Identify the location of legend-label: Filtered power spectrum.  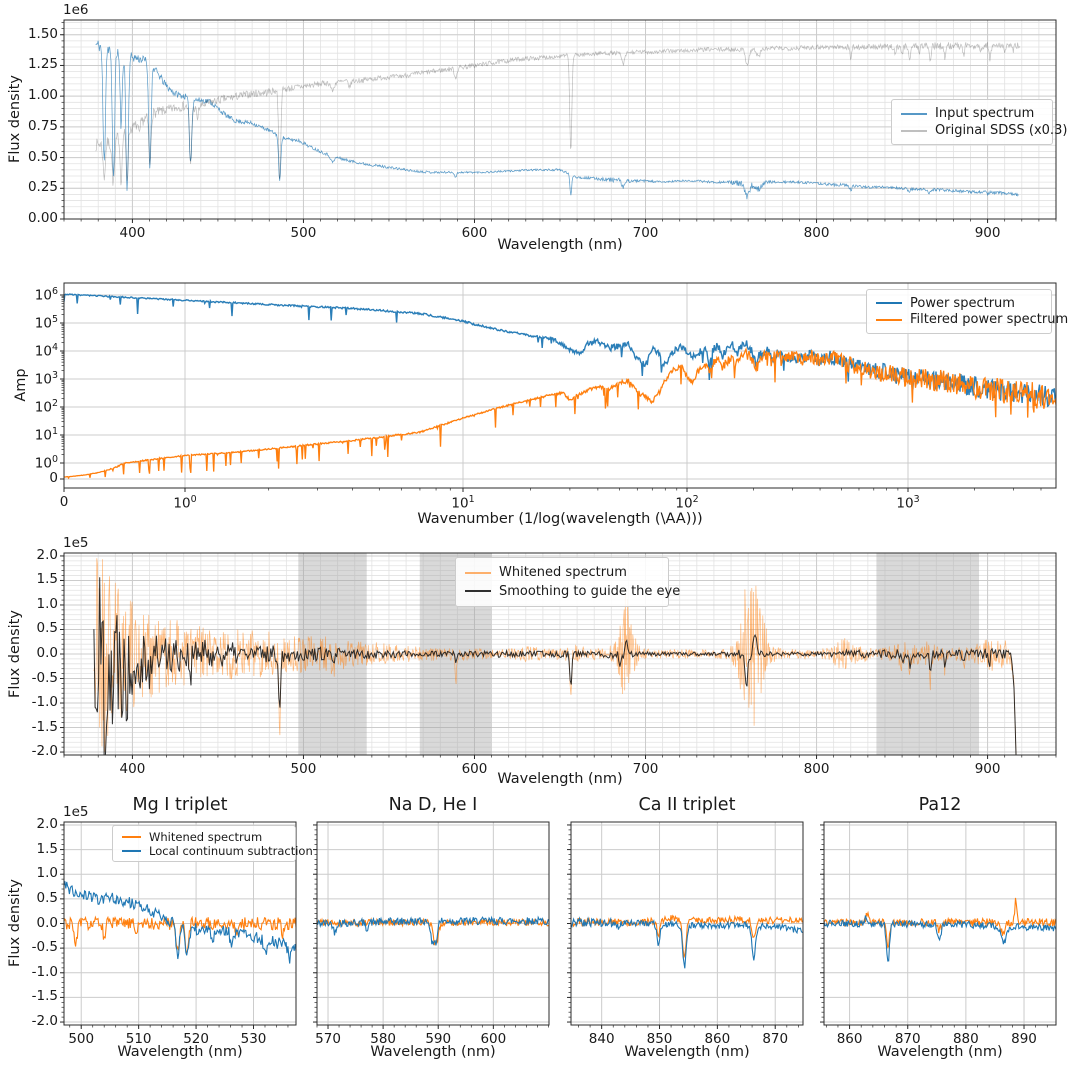
(989, 320).